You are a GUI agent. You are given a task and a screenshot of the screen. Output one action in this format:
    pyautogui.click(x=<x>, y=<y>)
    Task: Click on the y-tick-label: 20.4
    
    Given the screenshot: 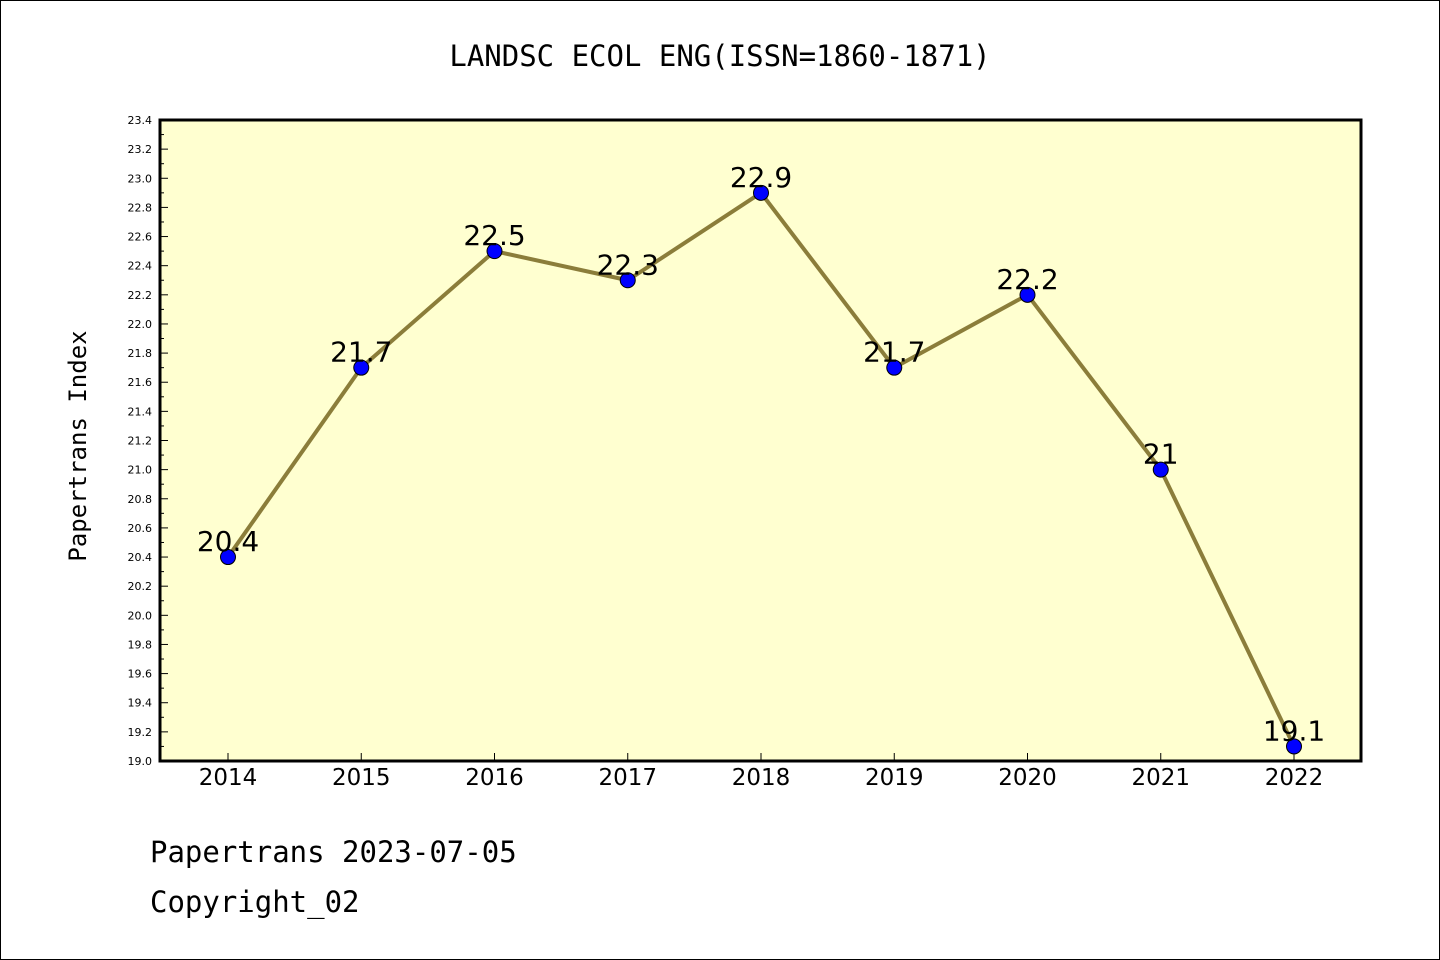 What is the action you would take?
    pyautogui.click(x=140, y=557)
    